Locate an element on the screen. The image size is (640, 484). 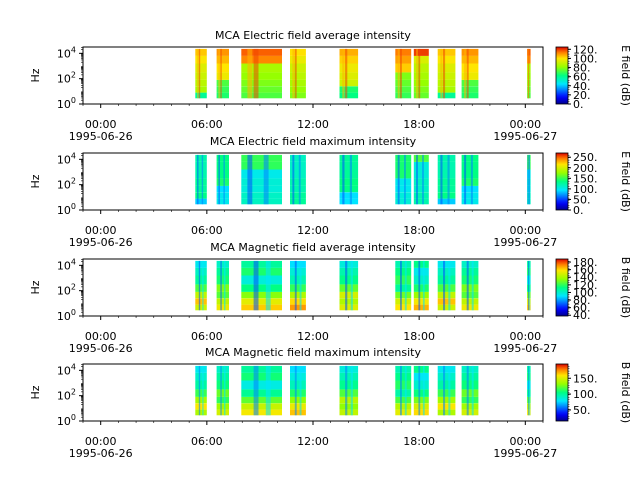
x-tick-label: 12:00 is located at coordinates (313, 336).